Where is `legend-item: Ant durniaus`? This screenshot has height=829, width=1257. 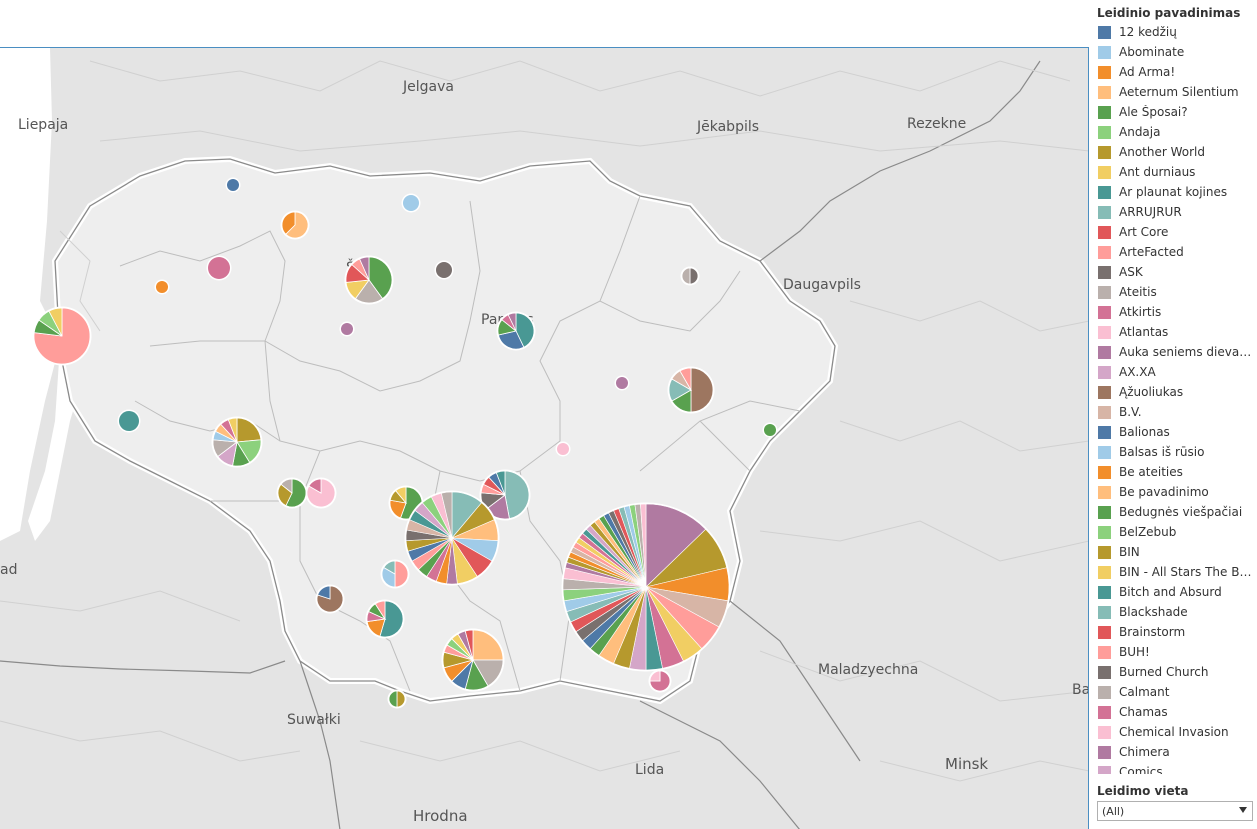
legend-item: Ant durniaus is located at coordinates (1177, 172).